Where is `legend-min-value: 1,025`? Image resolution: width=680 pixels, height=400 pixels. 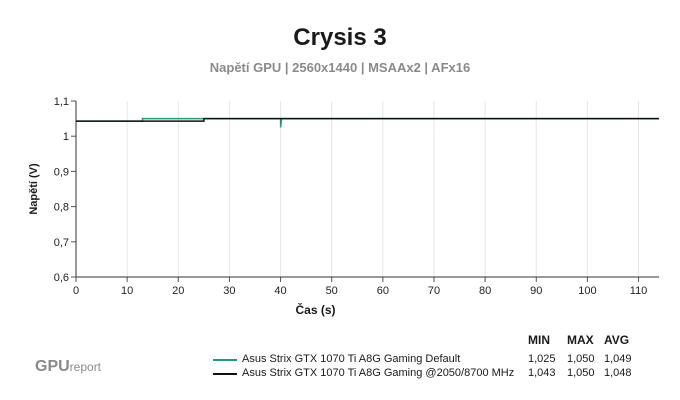
legend-min-value: 1,025 is located at coordinates (542, 359).